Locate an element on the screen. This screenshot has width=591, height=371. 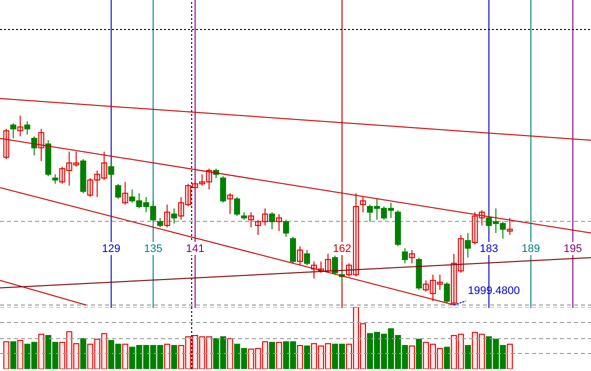
x-tick-label: 189 is located at coordinates (531, 249).